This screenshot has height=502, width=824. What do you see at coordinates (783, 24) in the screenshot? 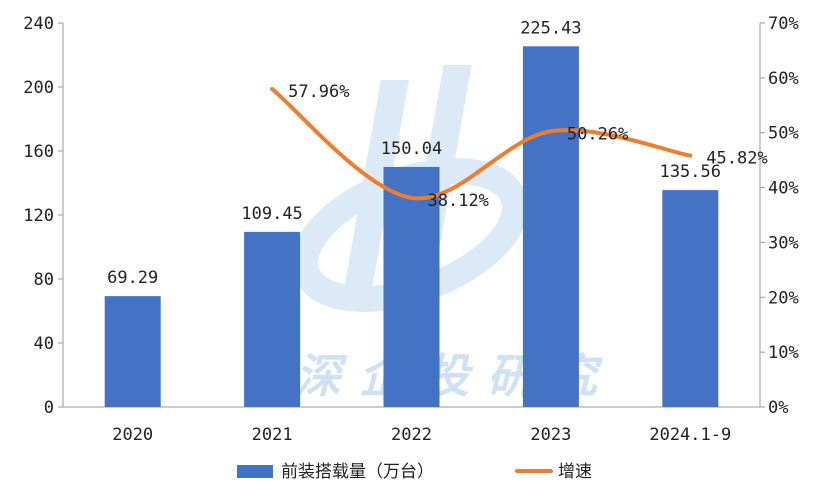
I see `right-tick-label: 70%` at bounding box center [783, 24].